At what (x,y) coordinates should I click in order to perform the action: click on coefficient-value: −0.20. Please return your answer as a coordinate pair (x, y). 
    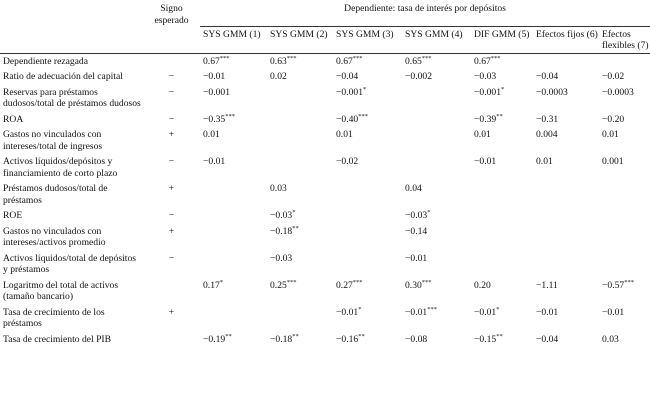
    Looking at the image, I should click on (613, 119).